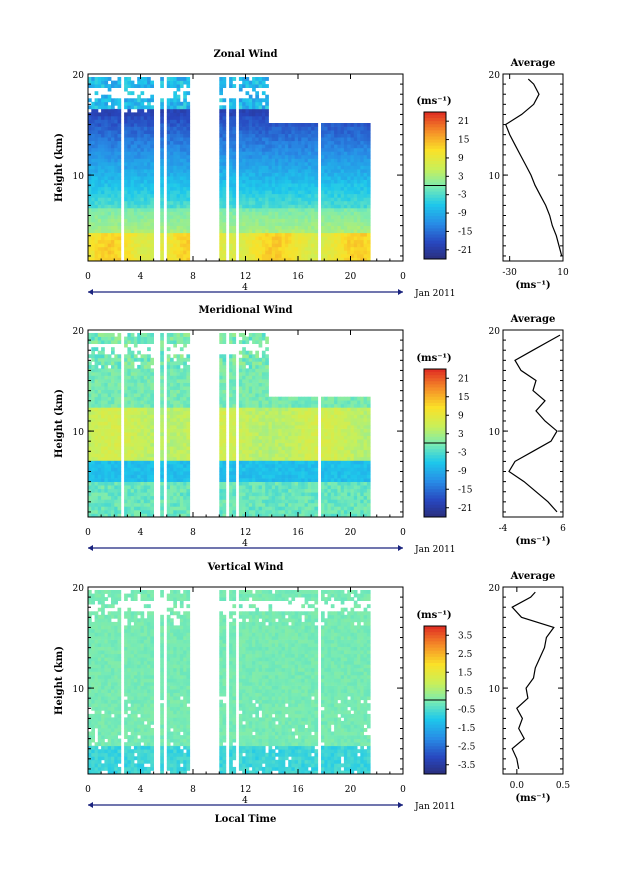  Describe the element at coordinates (245, 288) in the screenshot. I see `day-marker: 4` at that location.